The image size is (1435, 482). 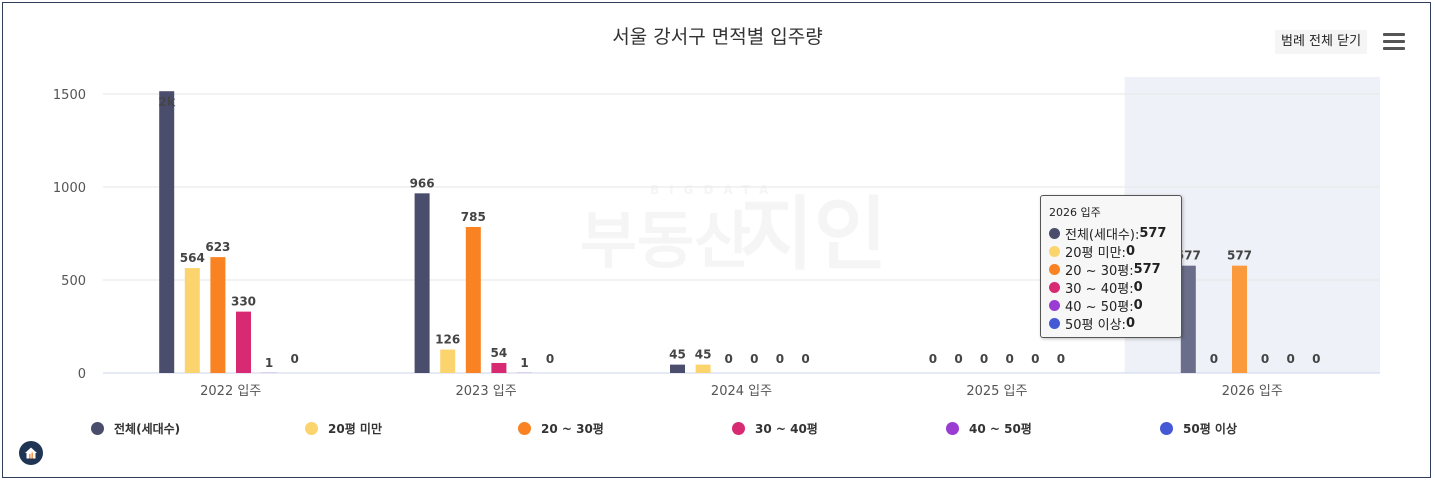 What do you see at coordinates (1095, 253) in the screenshot?
I see `tooltip-label: 20평 미만:` at bounding box center [1095, 253].